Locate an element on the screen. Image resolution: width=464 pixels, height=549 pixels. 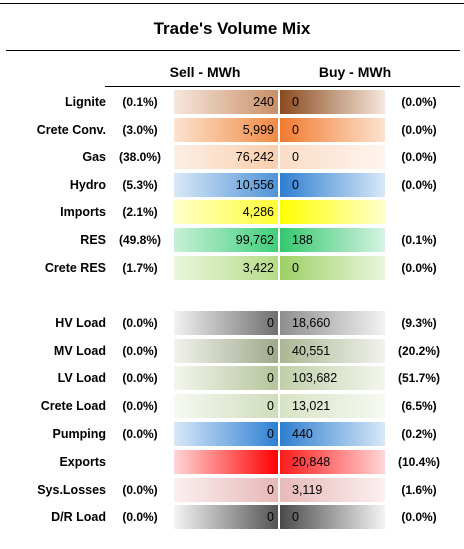
sell-column-header: Sell - MWh is located at coordinates (205, 72).